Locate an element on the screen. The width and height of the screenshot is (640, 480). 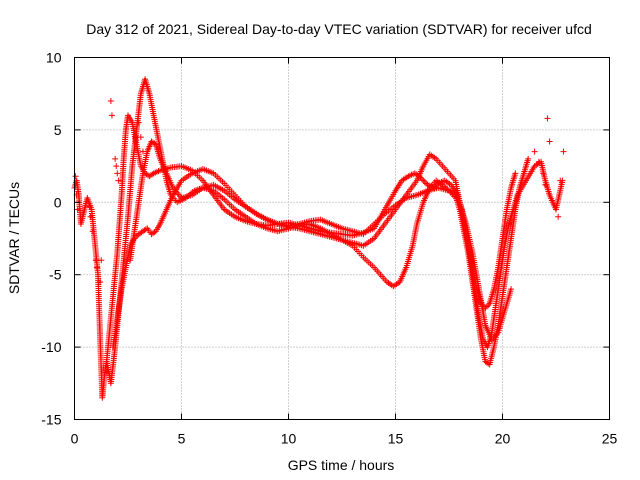
y-tick-label: -15 is located at coordinates (51, 420).